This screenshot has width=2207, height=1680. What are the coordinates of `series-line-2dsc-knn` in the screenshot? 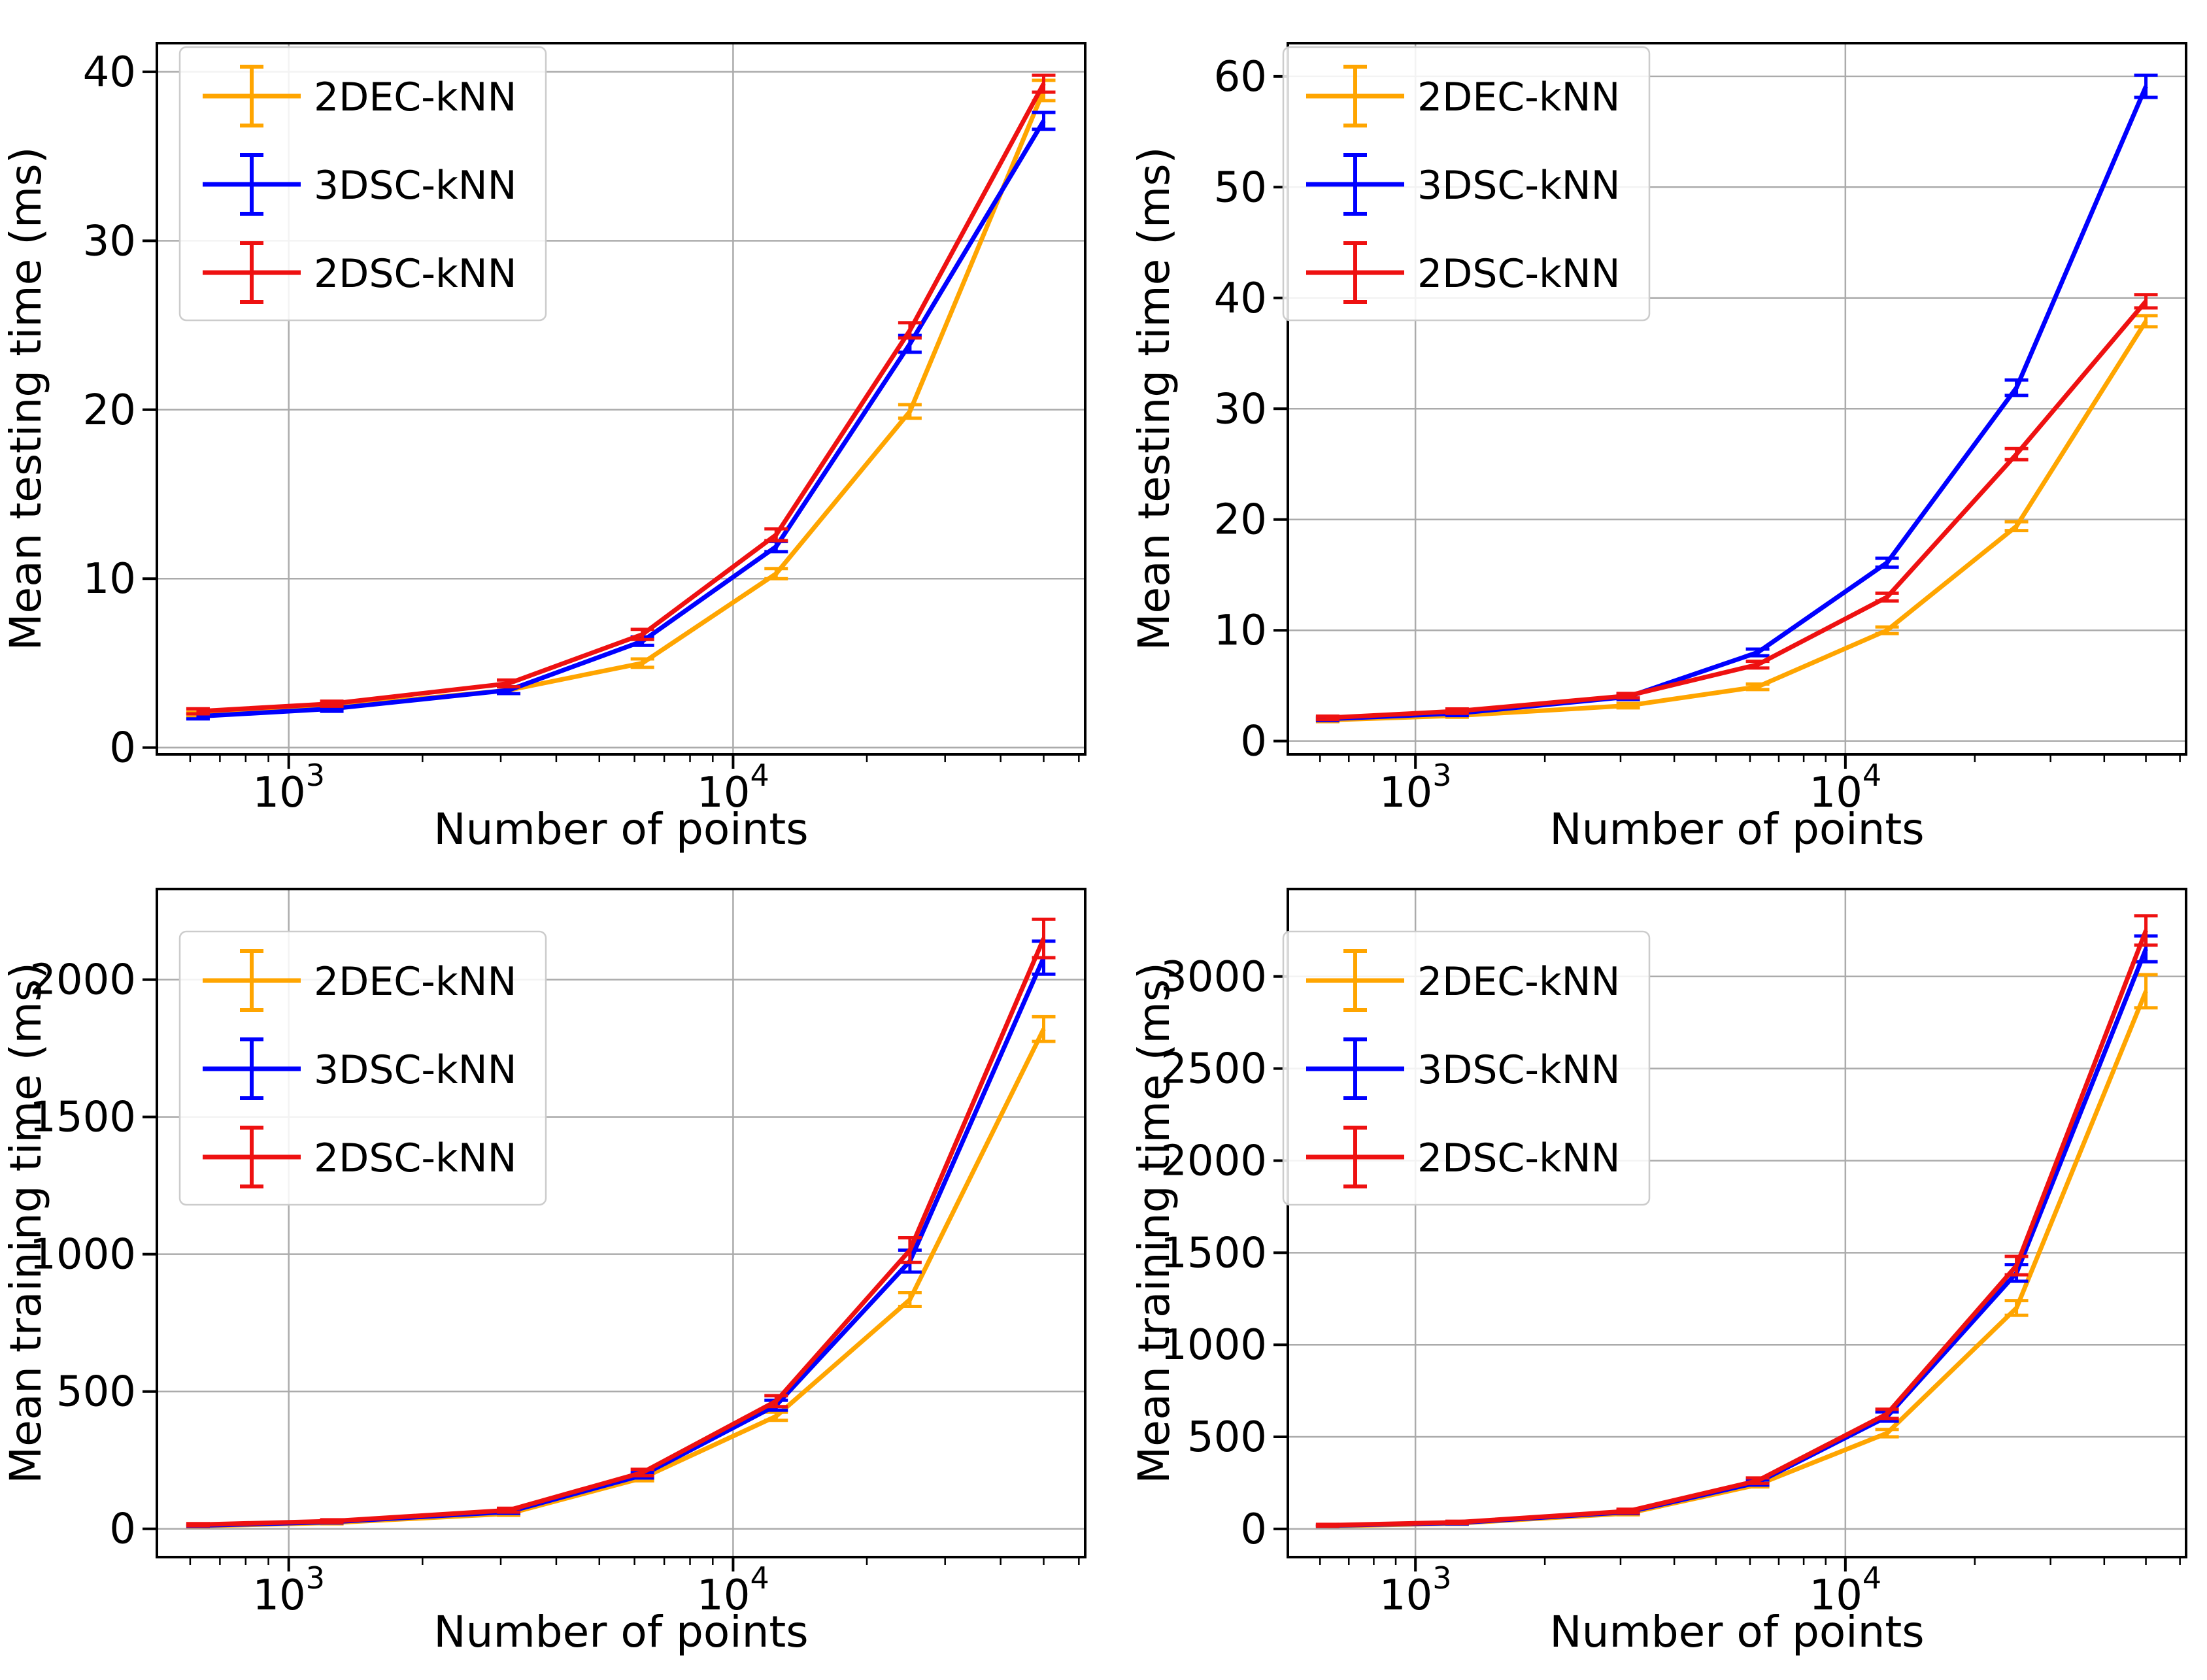 It's located at (1737, 509).